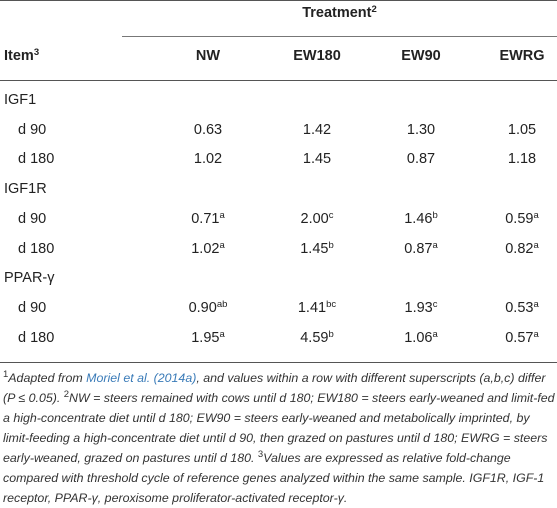  What do you see at coordinates (421, 159) in the screenshot?
I see `cell-ew90: 0.87` at bounding box center [421, 159].